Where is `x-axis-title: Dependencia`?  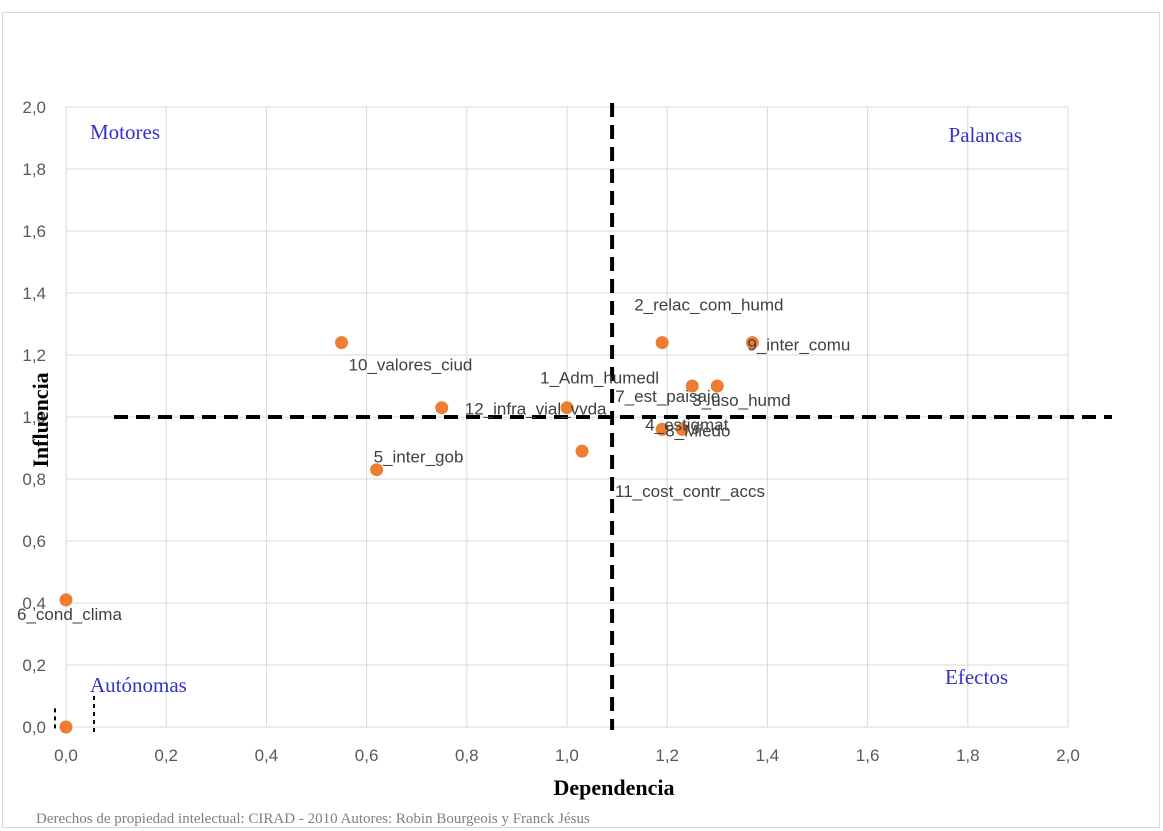 x-axis-title: Dependencia is located at coordinates (614, 787).